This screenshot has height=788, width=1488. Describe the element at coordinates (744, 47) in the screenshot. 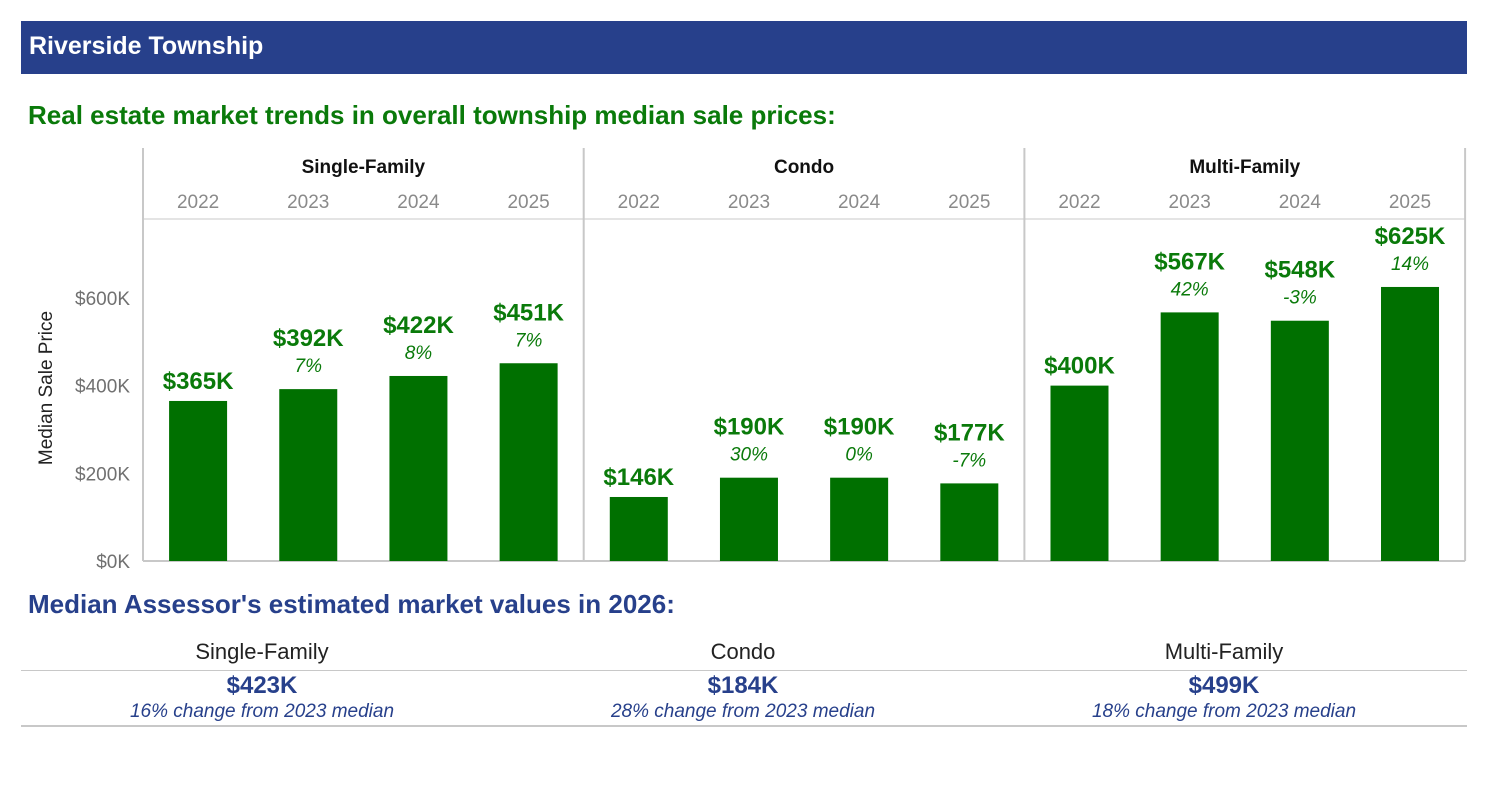

I see `header-banner: Riverside Township` at that location.